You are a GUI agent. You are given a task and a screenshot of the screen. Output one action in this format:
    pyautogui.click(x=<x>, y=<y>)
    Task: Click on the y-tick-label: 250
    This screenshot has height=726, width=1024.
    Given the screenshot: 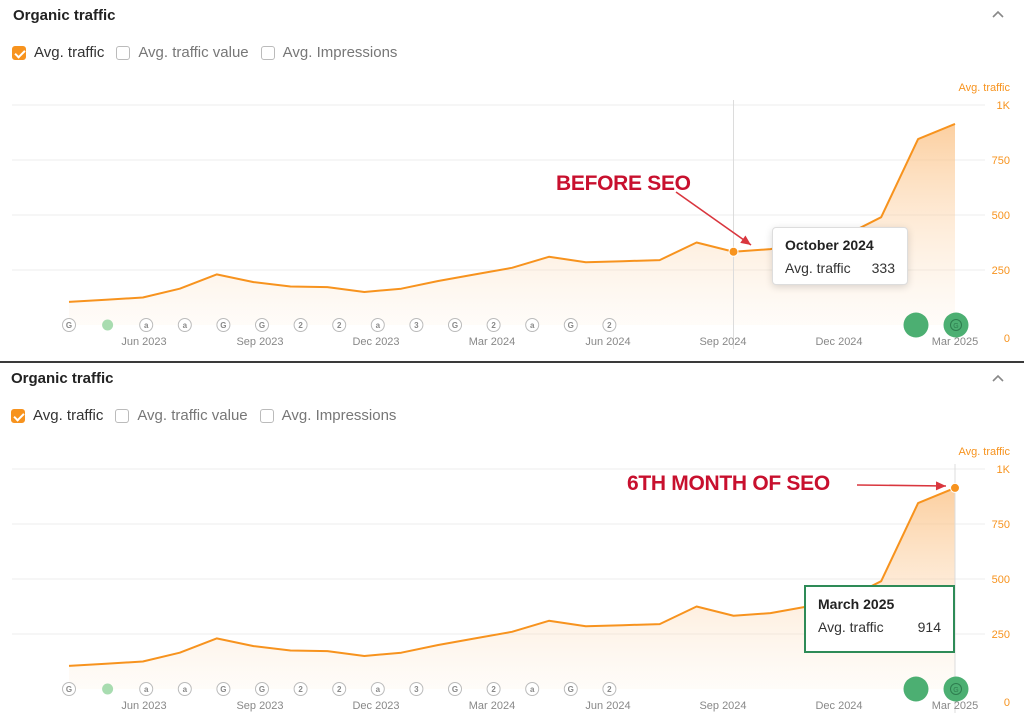 What is the action you would take?
    pyautogui.click(x=1001, y=635)
    